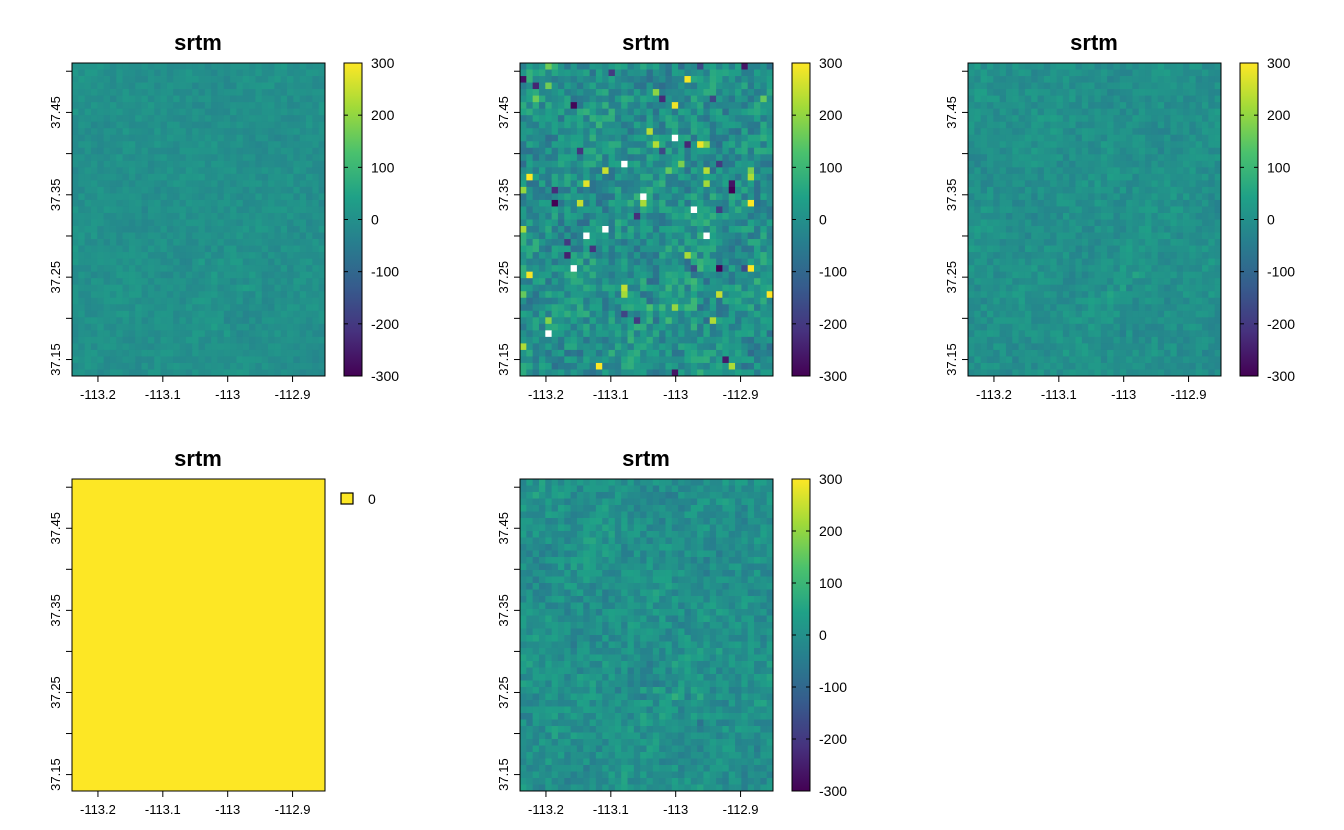  Describe the element at coordinates (611, 394) in the screenshot. I see `x-tick-label: -113.1` at that location.